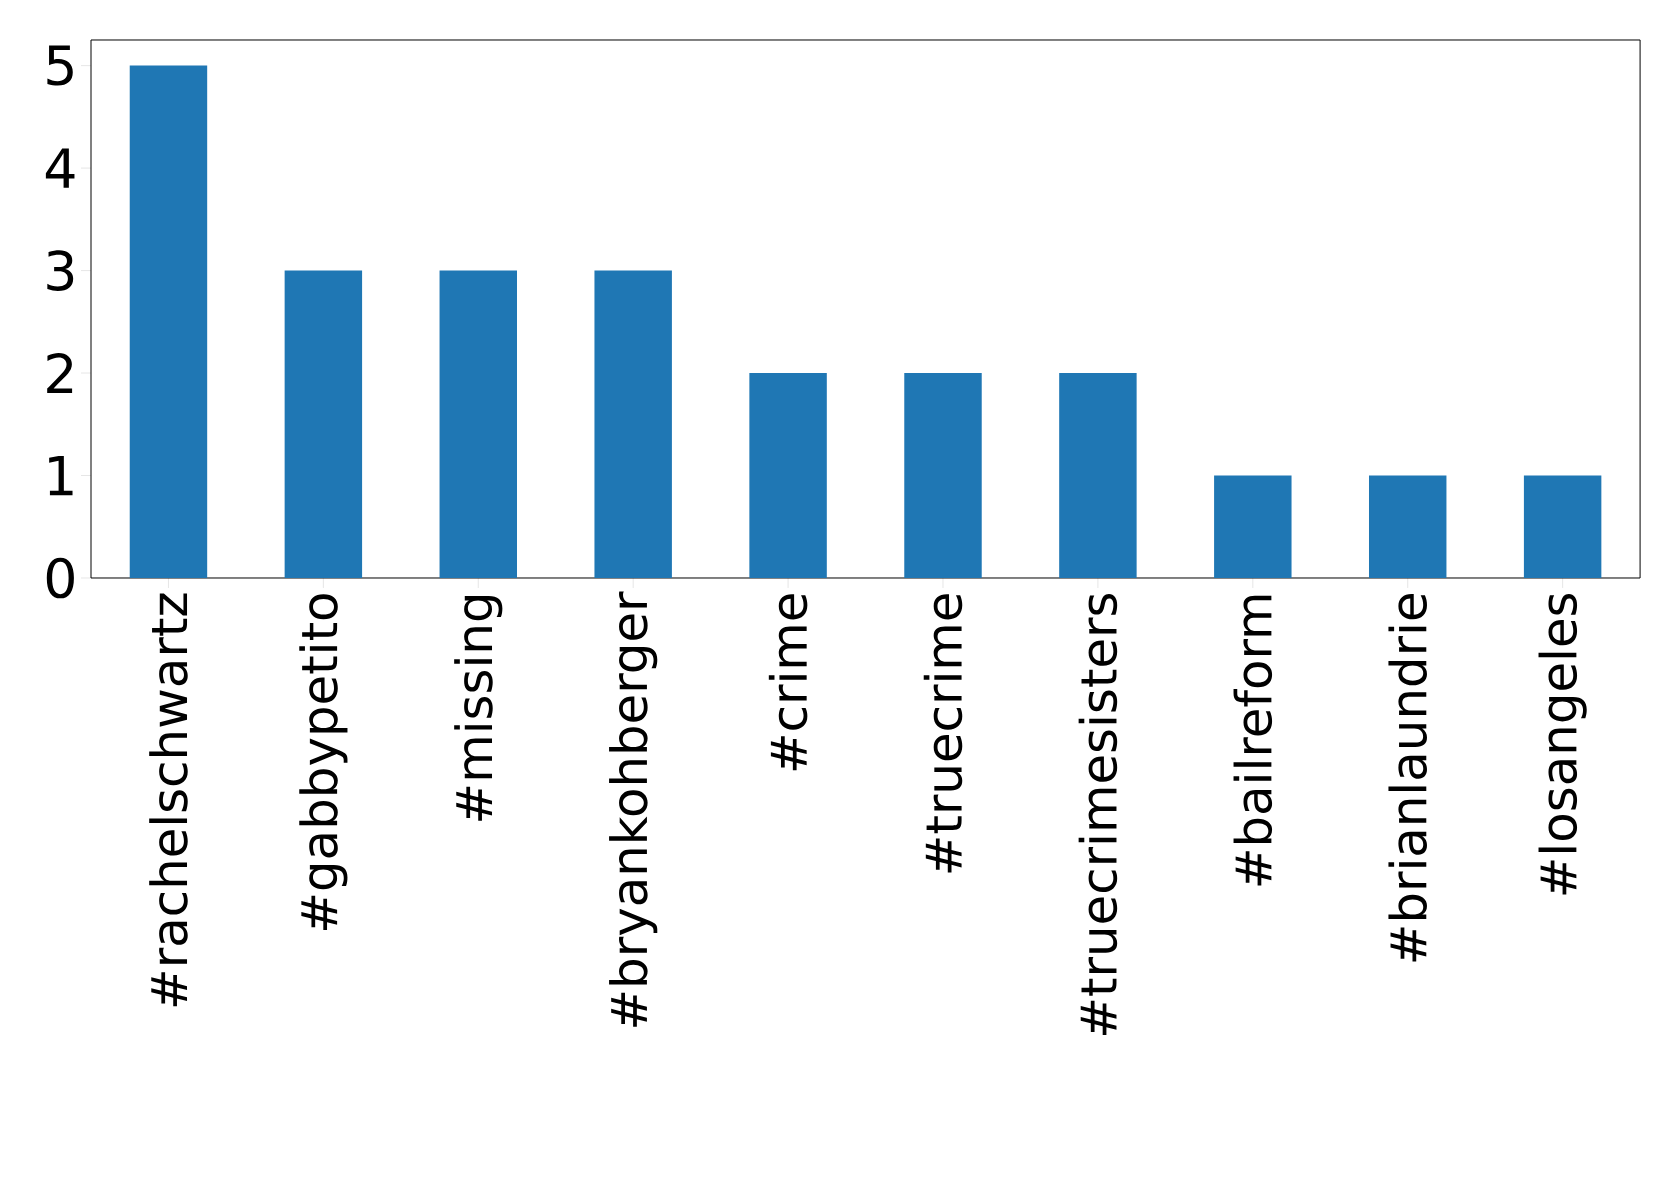  I want to click on x-tick-label: #brianlaundrie, so click(1407, 778).